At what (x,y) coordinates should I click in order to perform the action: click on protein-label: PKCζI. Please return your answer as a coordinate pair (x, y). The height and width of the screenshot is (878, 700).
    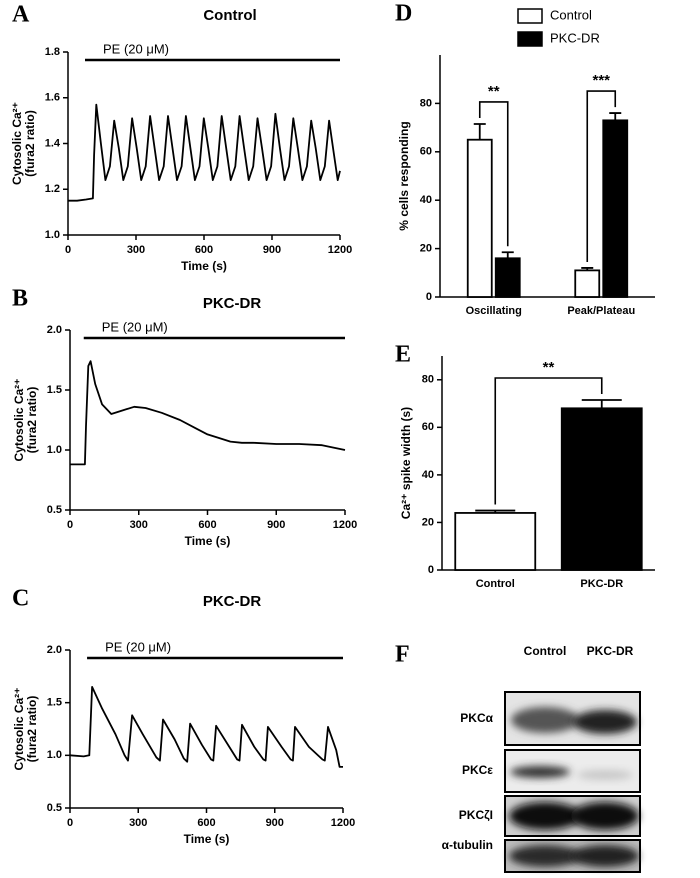
    Looking at the image, I should click on (476, 815).